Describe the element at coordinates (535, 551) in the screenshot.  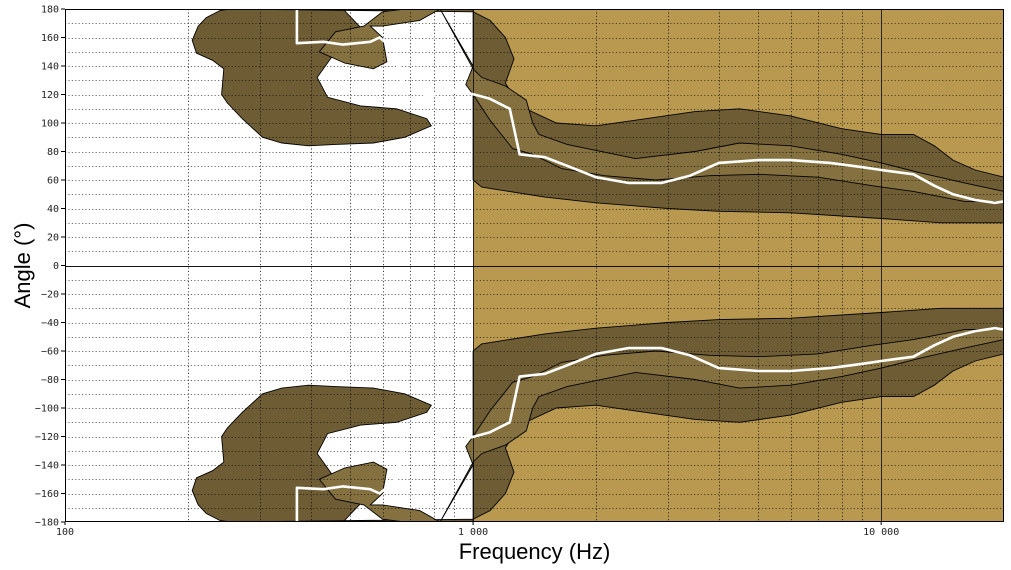
I see `x-axis-title: Frequency (Hz)` at that location.